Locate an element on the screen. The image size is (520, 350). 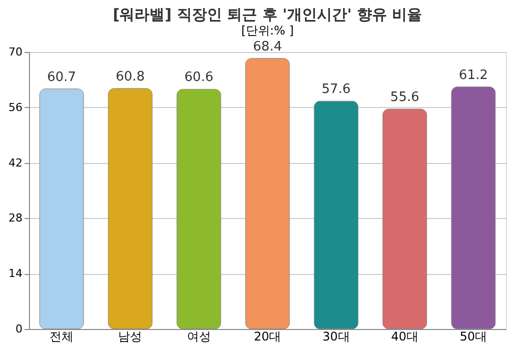
x-tick-label: 50대 is located at coordinates (474, 337).